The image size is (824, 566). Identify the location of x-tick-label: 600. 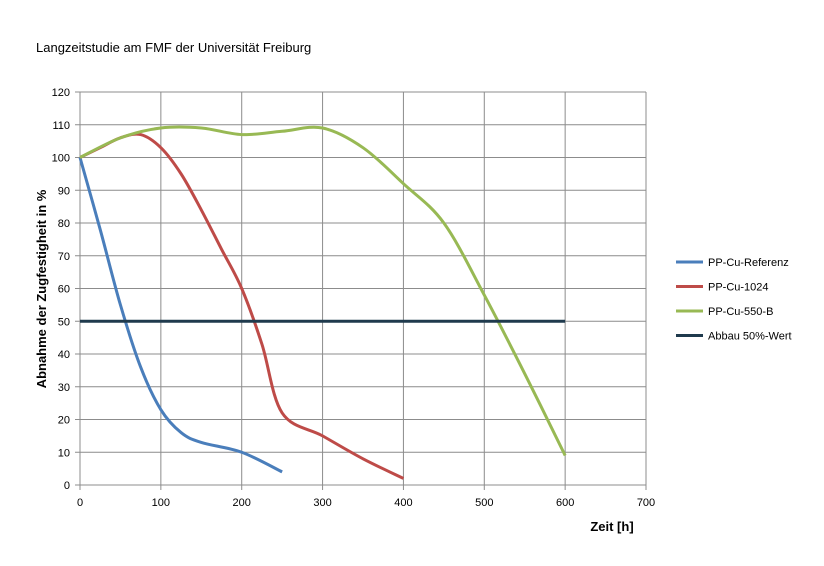
(565, 503).